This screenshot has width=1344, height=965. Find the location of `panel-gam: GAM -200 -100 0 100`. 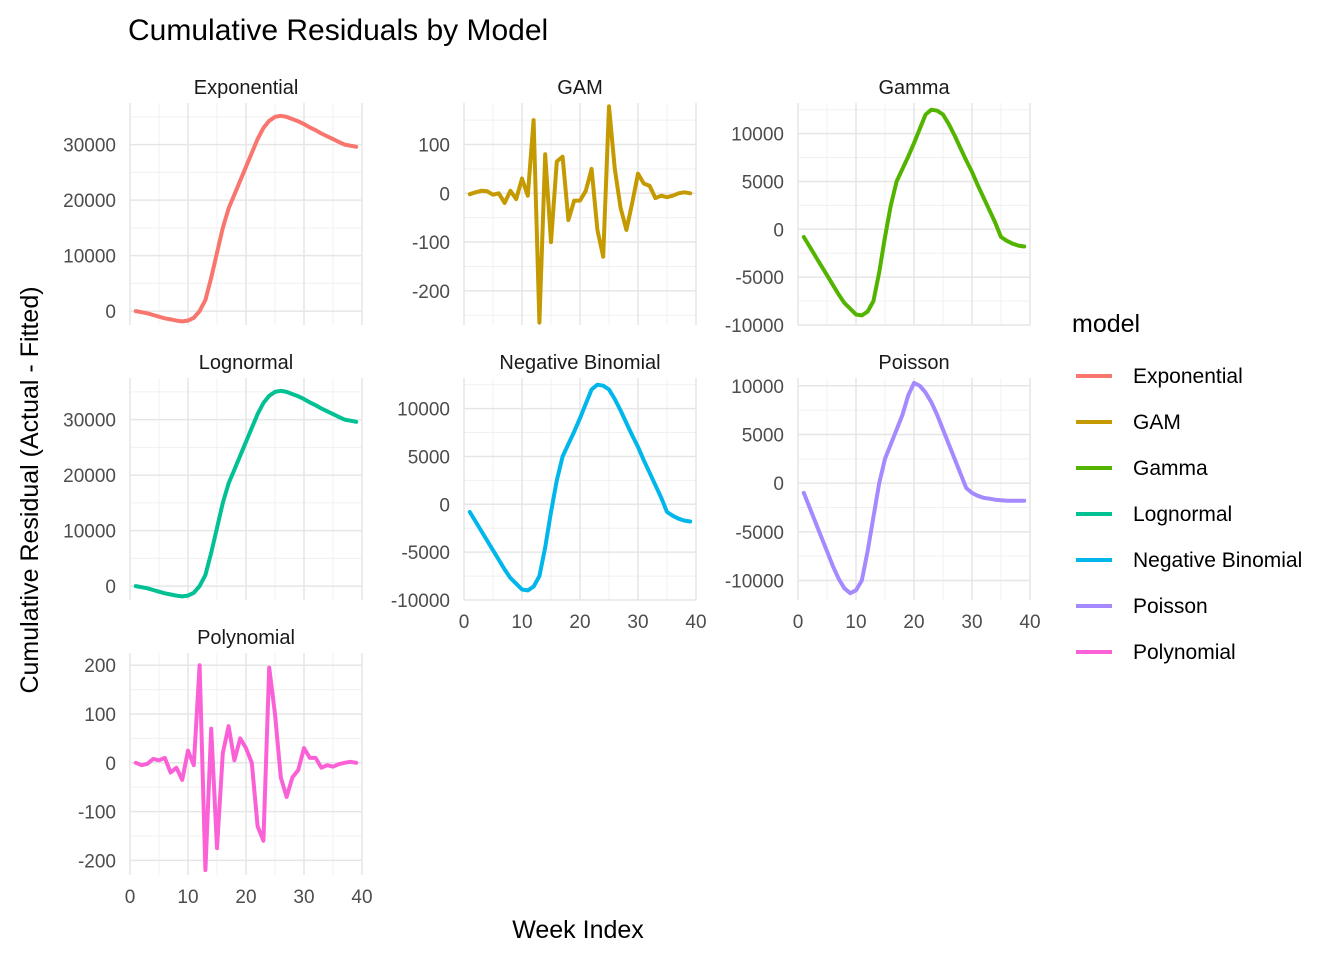

panel-gam: GAM -200 -100 0 100 is located at coordinates (554, 201).